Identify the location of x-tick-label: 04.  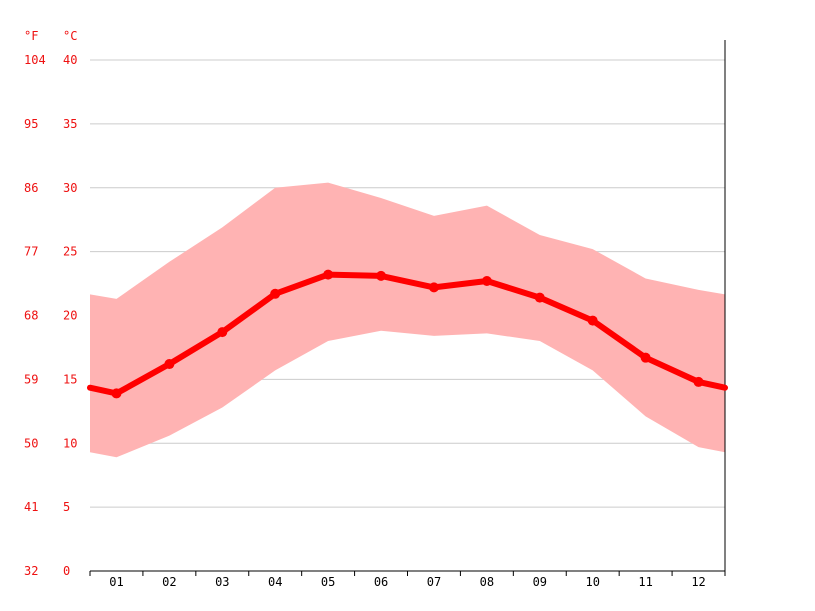
(275, 582).